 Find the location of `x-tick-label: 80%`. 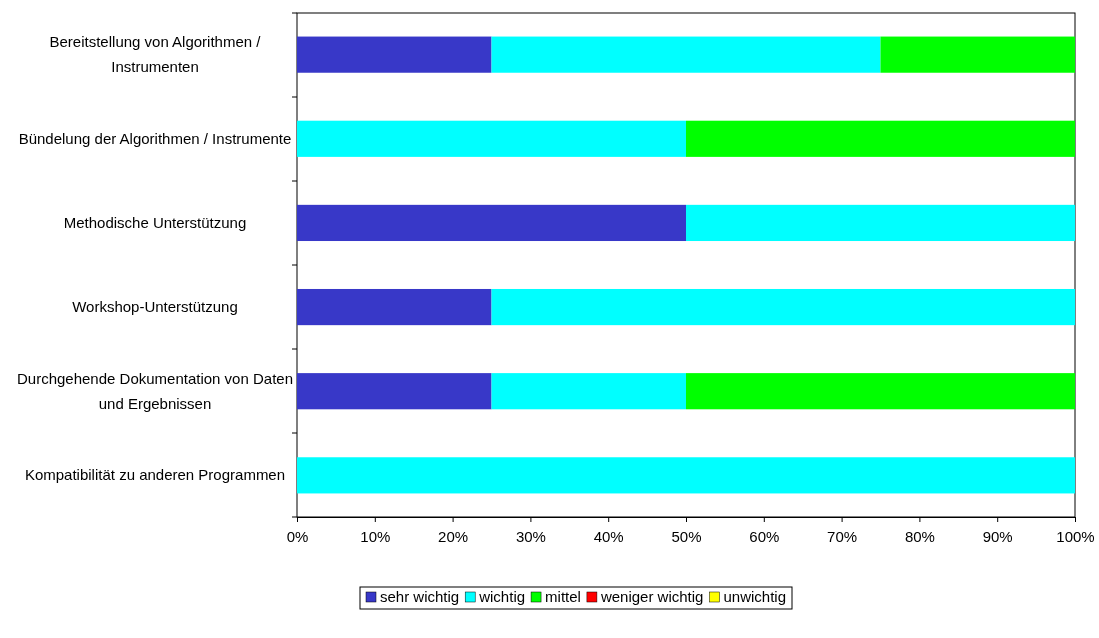

x-tick-label: 80% is located at coordinates (919, 536).